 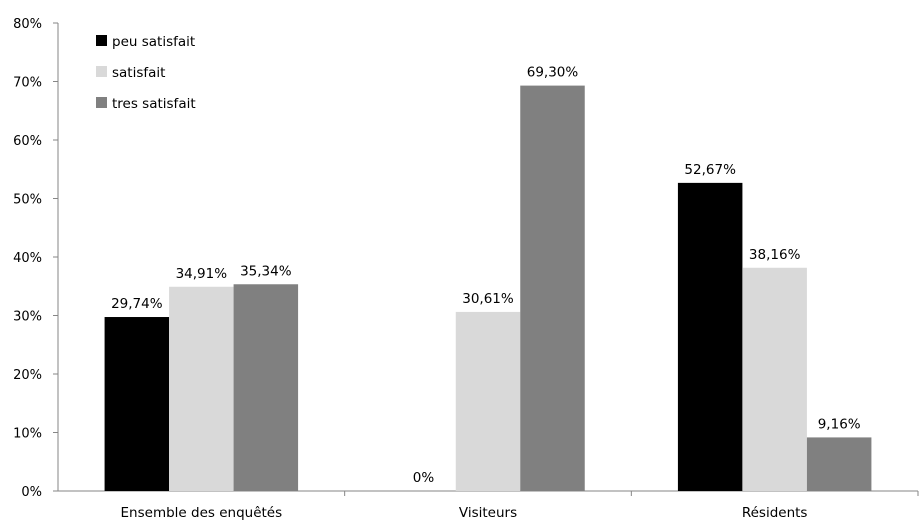 What do you see at coordinates (710, 170) in the screenshot?
I see `bar-value-label: 52,67%` at bounding box center [710, 170].